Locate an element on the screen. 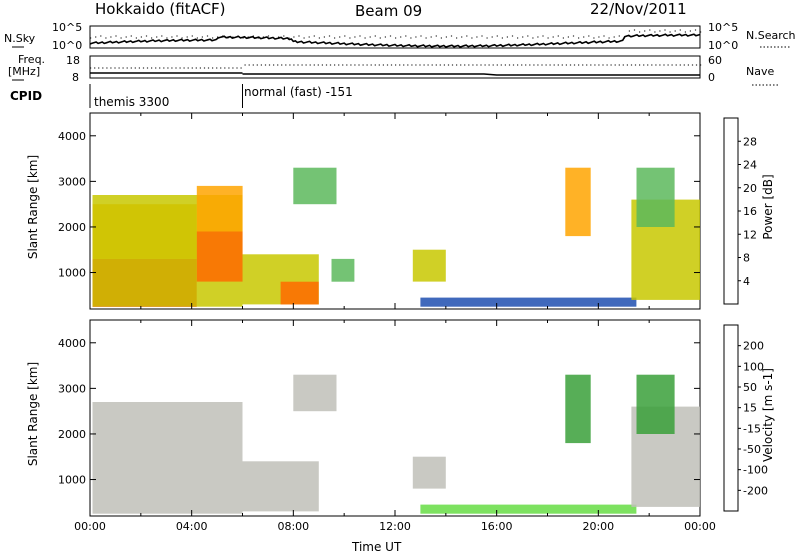 The height and width of the screenshot is (554, 800). power-y-tick-label: 4000 is located at coordinates (72, 136).